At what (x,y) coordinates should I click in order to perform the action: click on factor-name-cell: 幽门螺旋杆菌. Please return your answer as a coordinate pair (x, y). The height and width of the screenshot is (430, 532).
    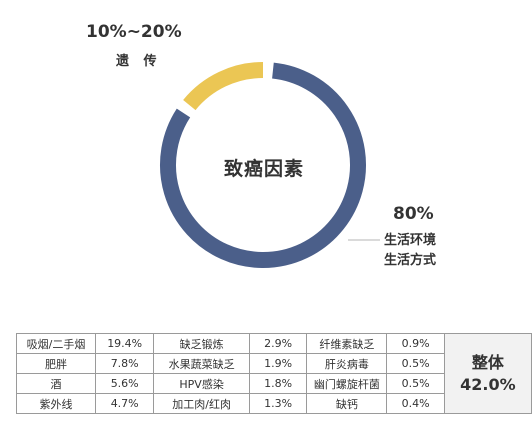
    Looking at the image, I should click on (347, 383).